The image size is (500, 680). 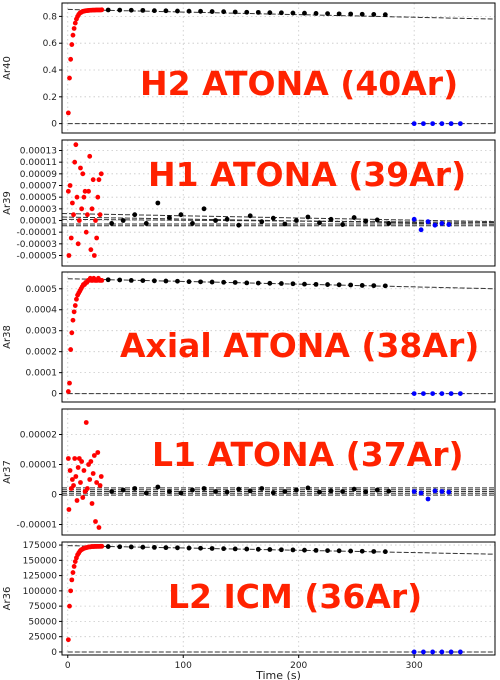 What do you see at coordinates (38, 466) in the screenshot?
I see `y-tick-label: 0.00001` at bounding box center [38, 466].